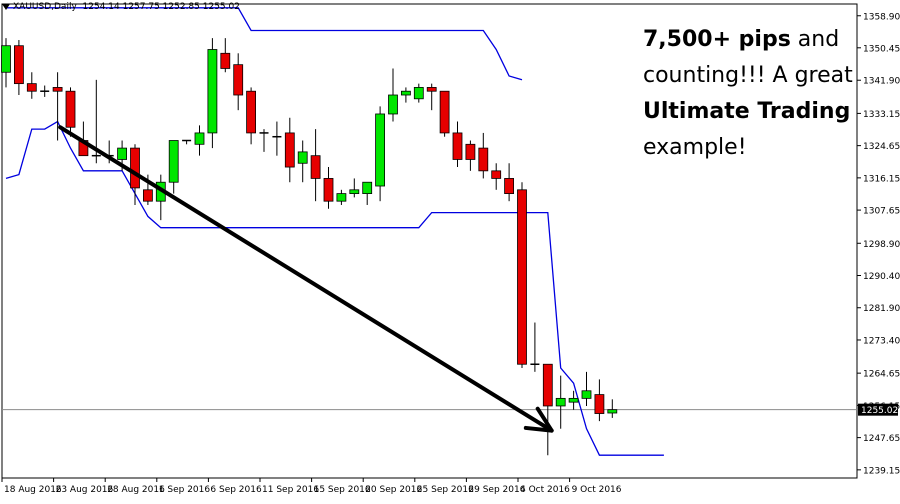 Image resolution: width=900 pixels, height=504 pixels. I want to click on y-tick-label: 1316.15, so click(881, 179).